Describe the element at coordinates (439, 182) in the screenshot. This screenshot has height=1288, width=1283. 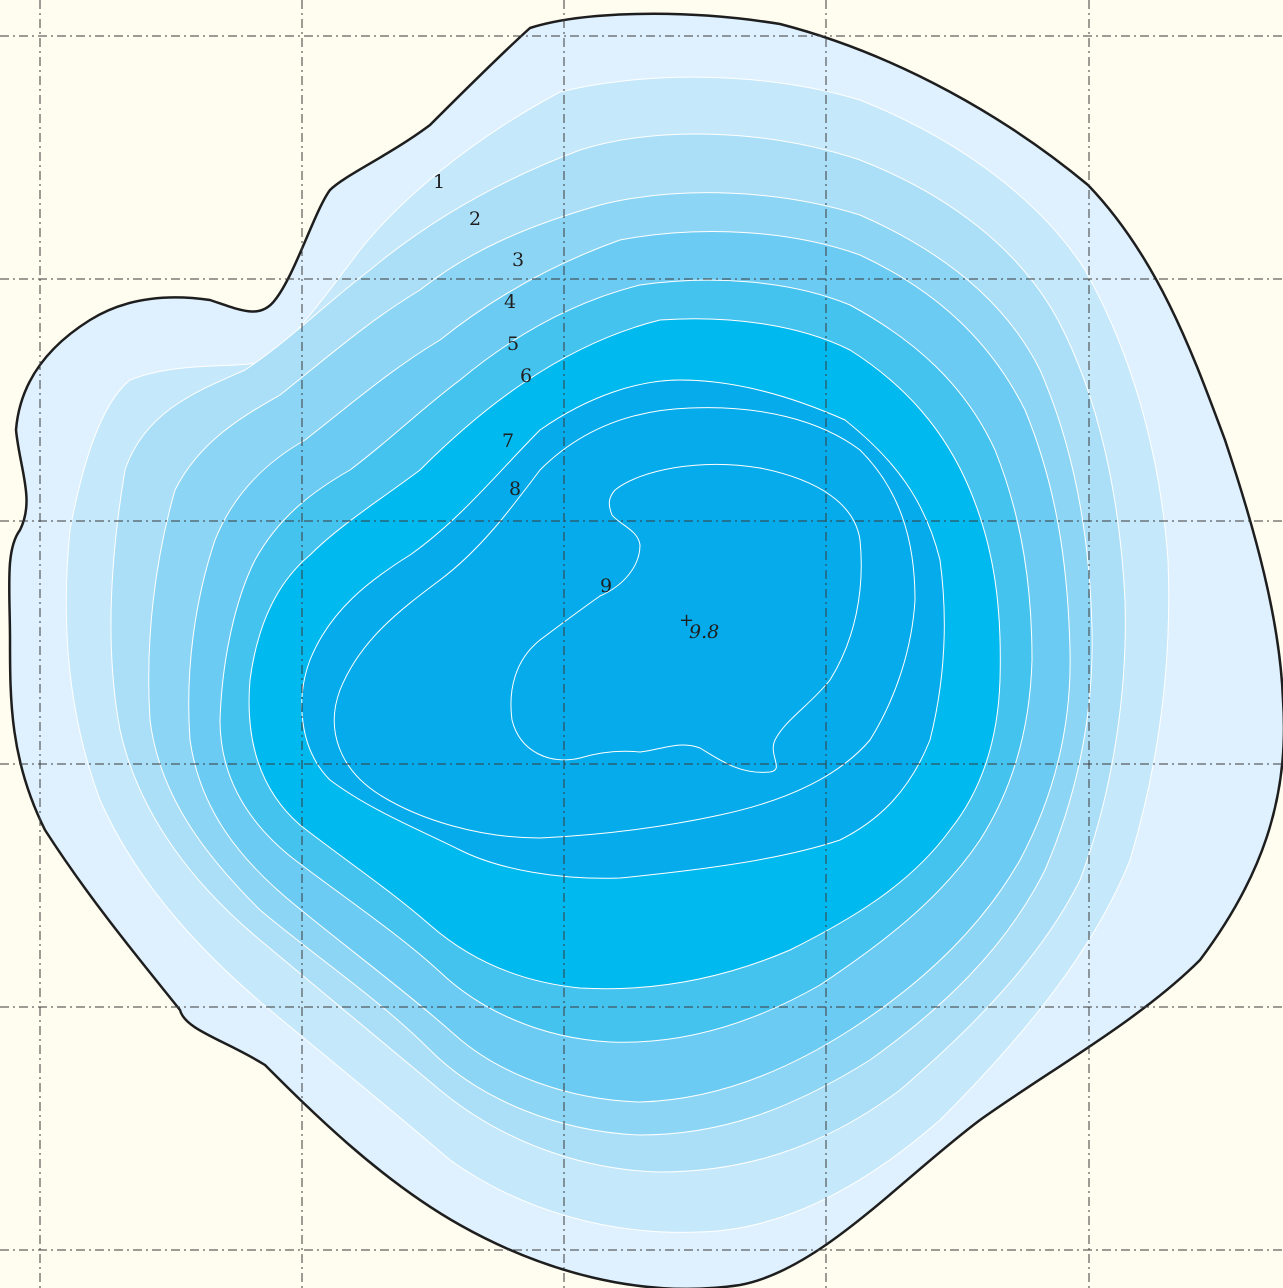
I see `depth-label-1: 1` at that location.